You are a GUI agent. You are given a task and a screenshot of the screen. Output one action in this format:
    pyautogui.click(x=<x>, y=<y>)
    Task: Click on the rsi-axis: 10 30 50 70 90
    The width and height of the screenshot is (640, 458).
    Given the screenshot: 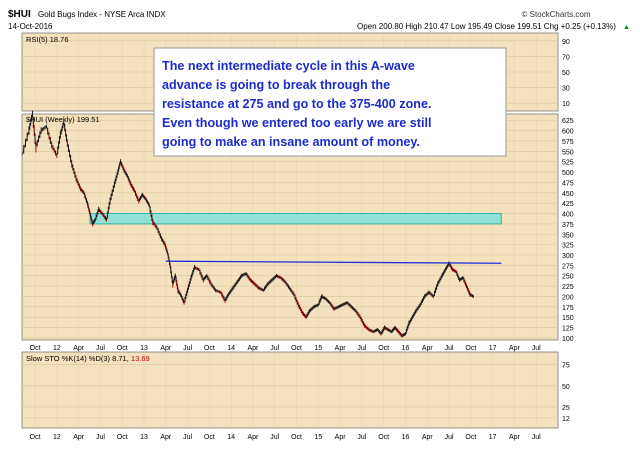 What is the action you would take?
    pyautogui.click(x=566, y=73)
    